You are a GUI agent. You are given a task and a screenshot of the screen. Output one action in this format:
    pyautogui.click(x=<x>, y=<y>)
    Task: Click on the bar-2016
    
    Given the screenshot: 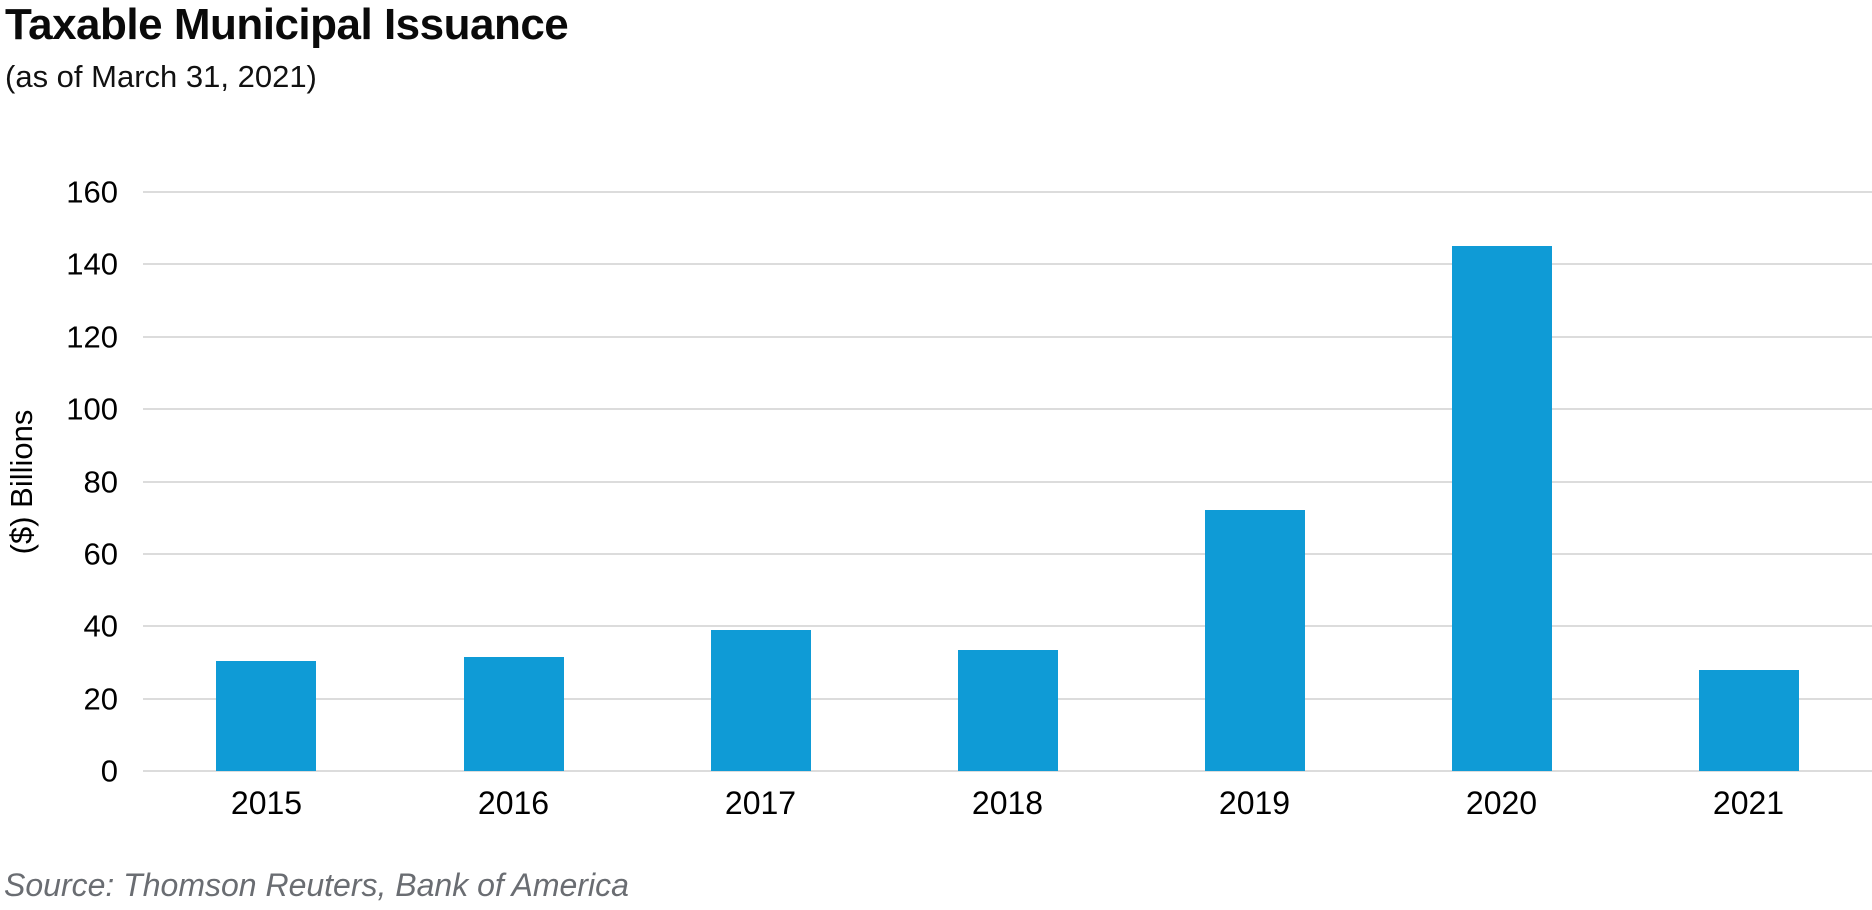 What is the action you would take?
    pyautogui.click(x=513, y=714)
    